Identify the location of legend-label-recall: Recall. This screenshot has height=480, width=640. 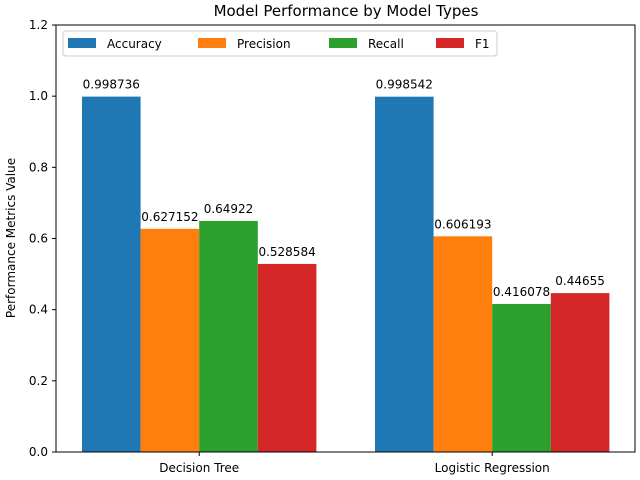
(386, 44).